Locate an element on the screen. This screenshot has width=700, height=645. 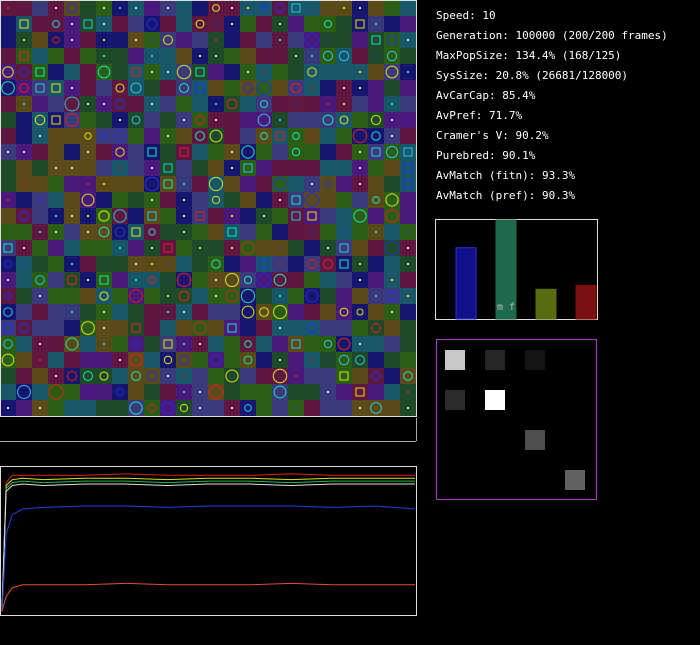
matrix-cell is located at coordinates (535, 480).